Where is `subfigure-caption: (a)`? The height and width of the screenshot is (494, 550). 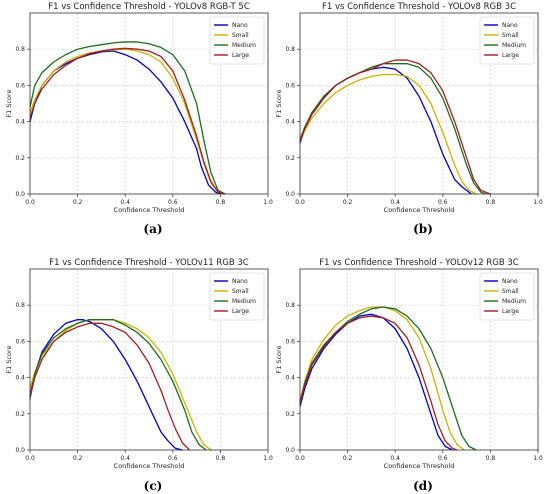
subfigure-caption: (a) is located at coordinates (152, 229).